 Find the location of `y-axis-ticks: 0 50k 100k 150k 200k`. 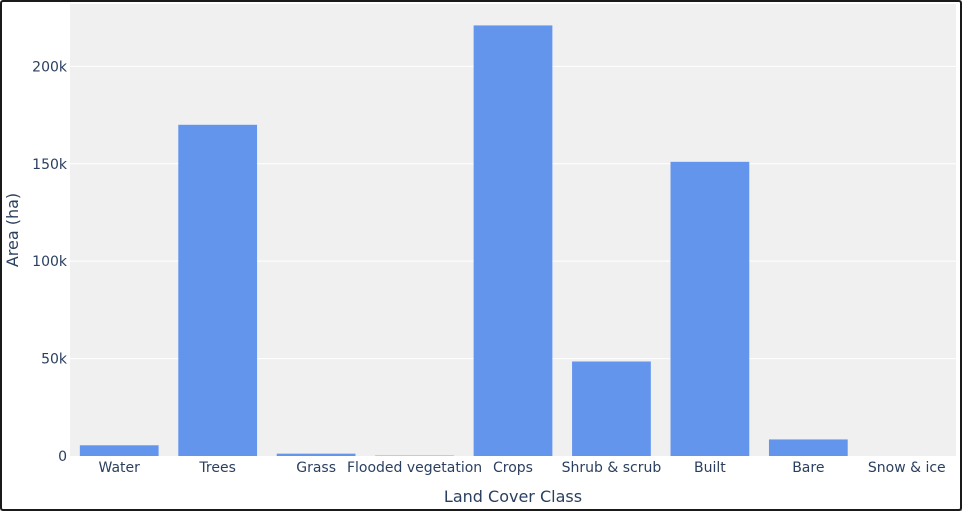

y-axis-ticks: 0 50k 100k 150k 200k is located at coordinates (50, 262).